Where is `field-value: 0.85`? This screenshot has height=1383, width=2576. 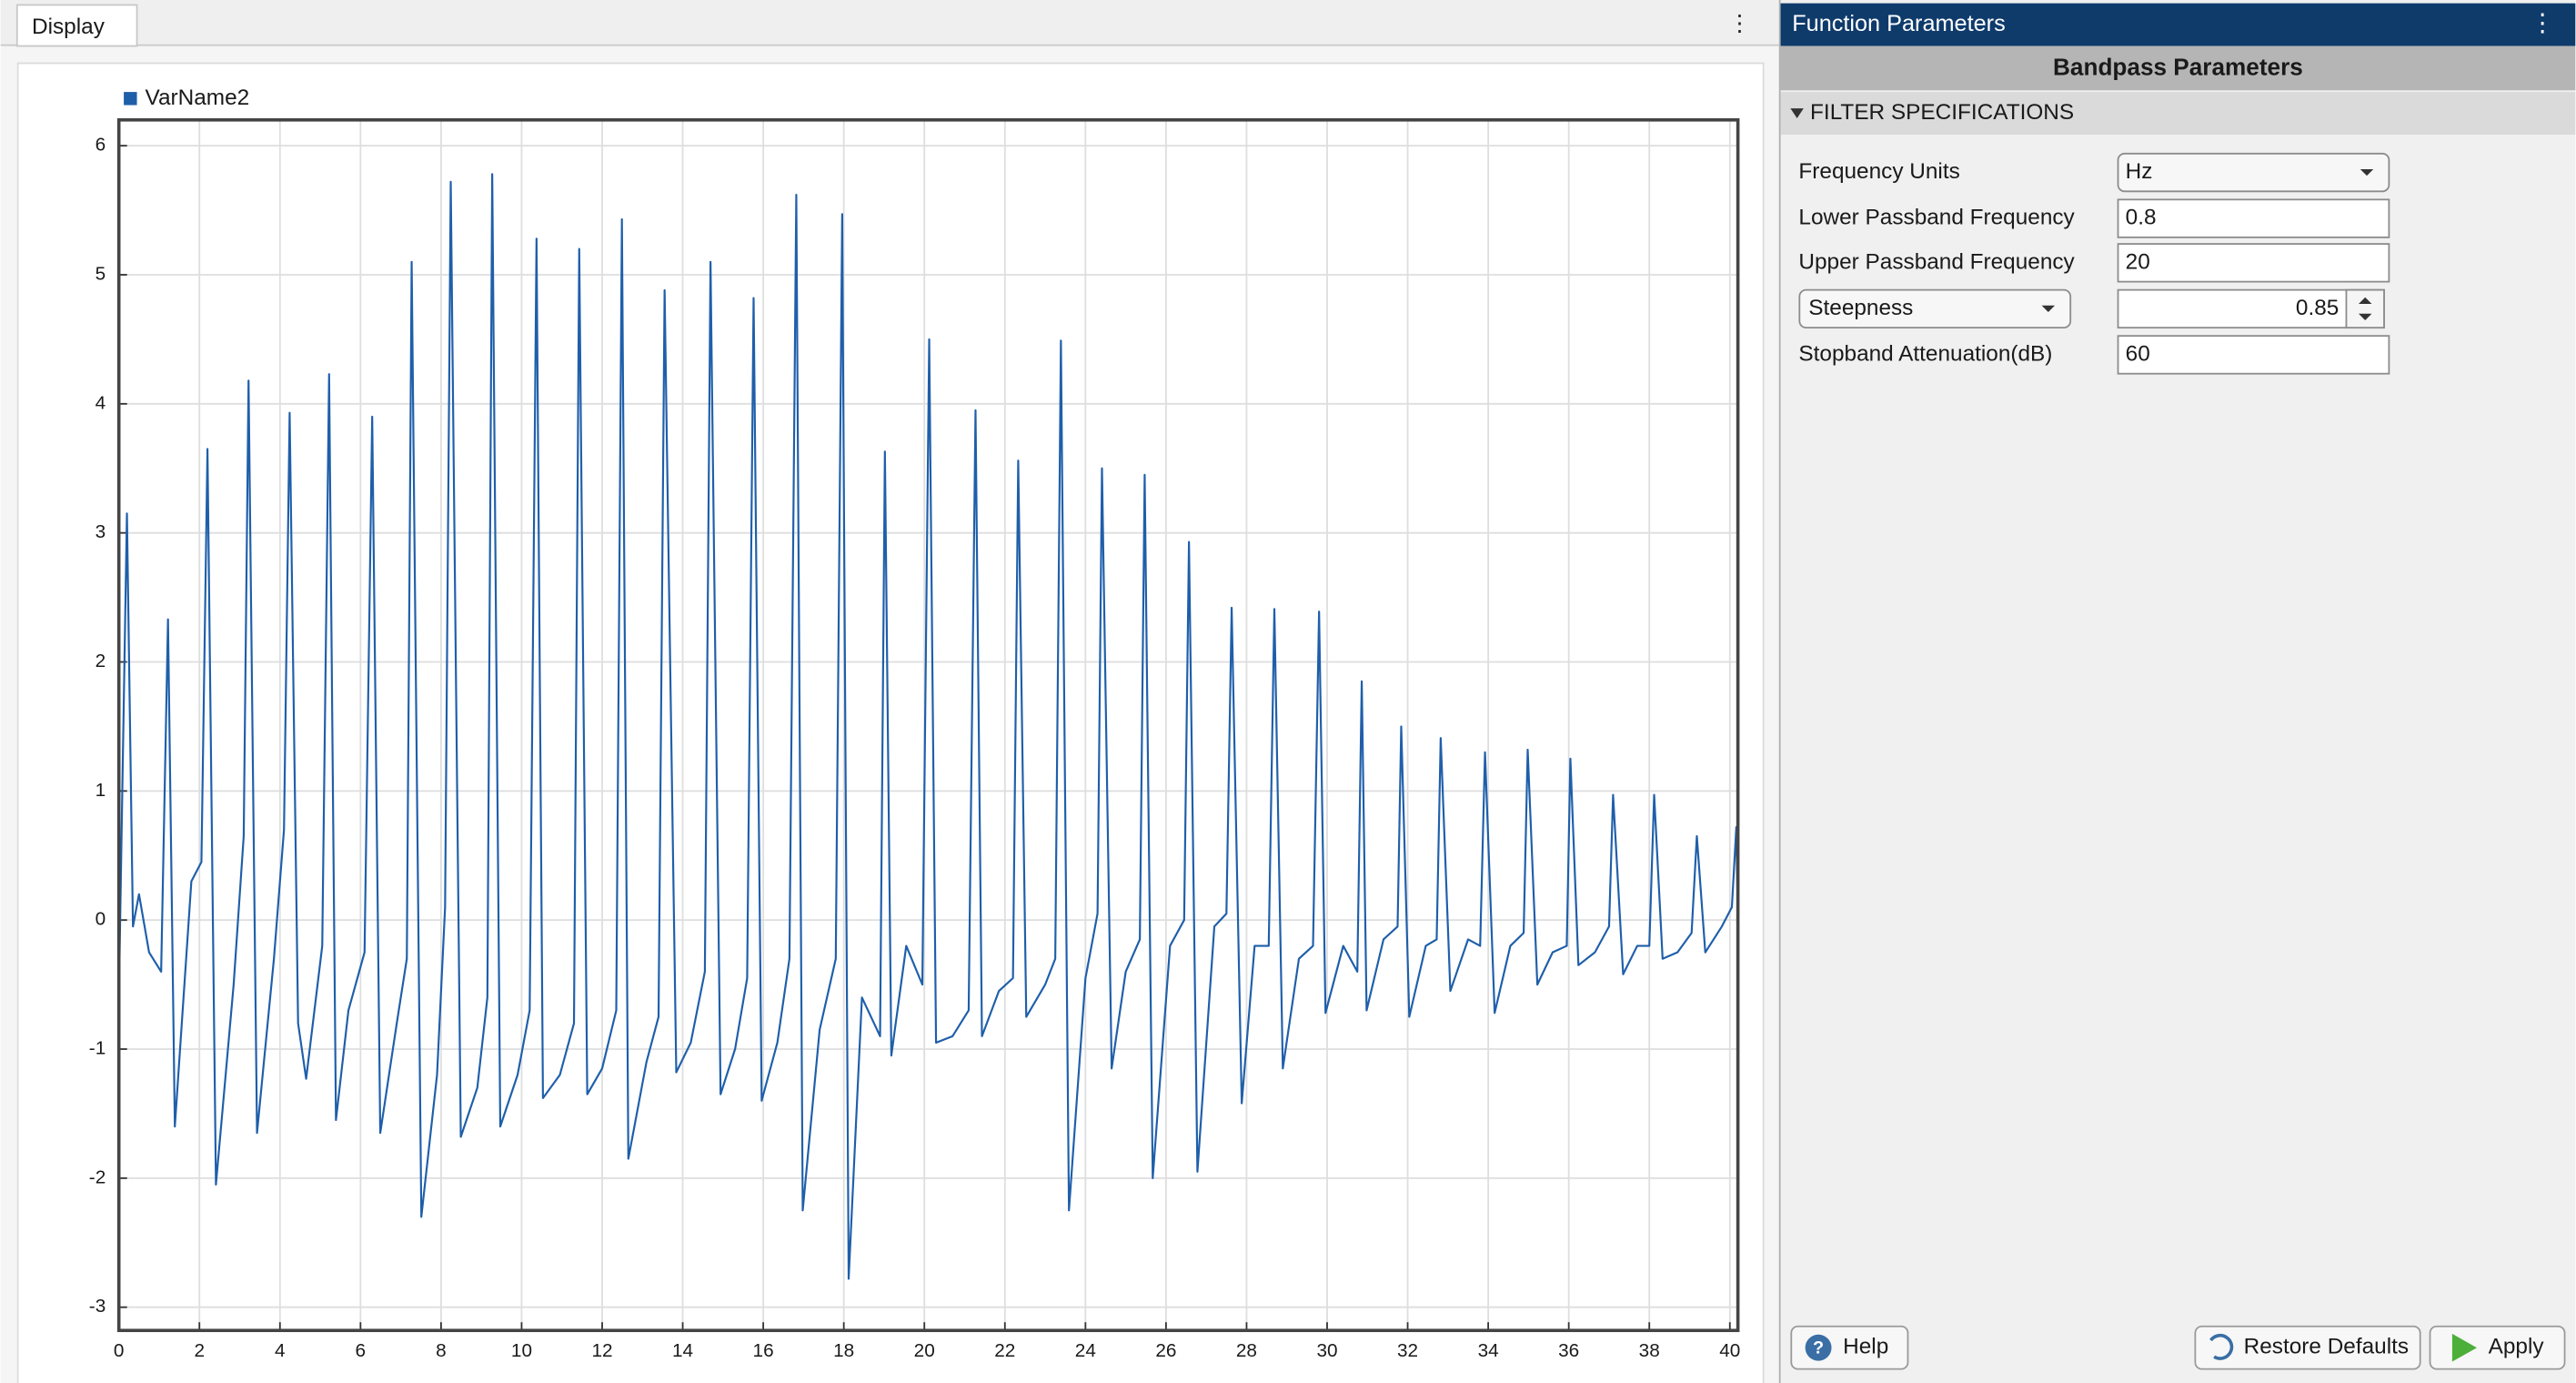
field-value: 0.85 is located at coordinates (2317, 308).